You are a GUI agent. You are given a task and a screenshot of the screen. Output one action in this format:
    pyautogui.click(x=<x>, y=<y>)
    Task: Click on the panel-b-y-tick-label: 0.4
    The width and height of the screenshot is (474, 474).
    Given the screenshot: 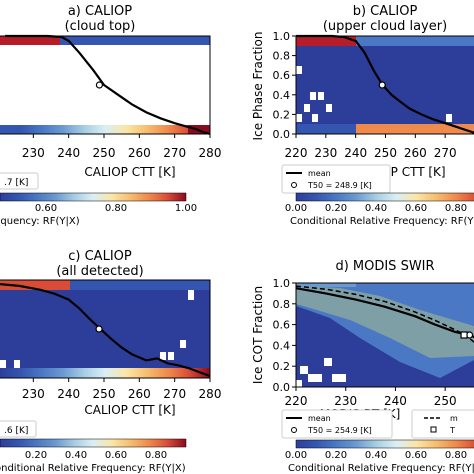 What is the action you would take?
    pyautogui.click(x=282, y=95)
    